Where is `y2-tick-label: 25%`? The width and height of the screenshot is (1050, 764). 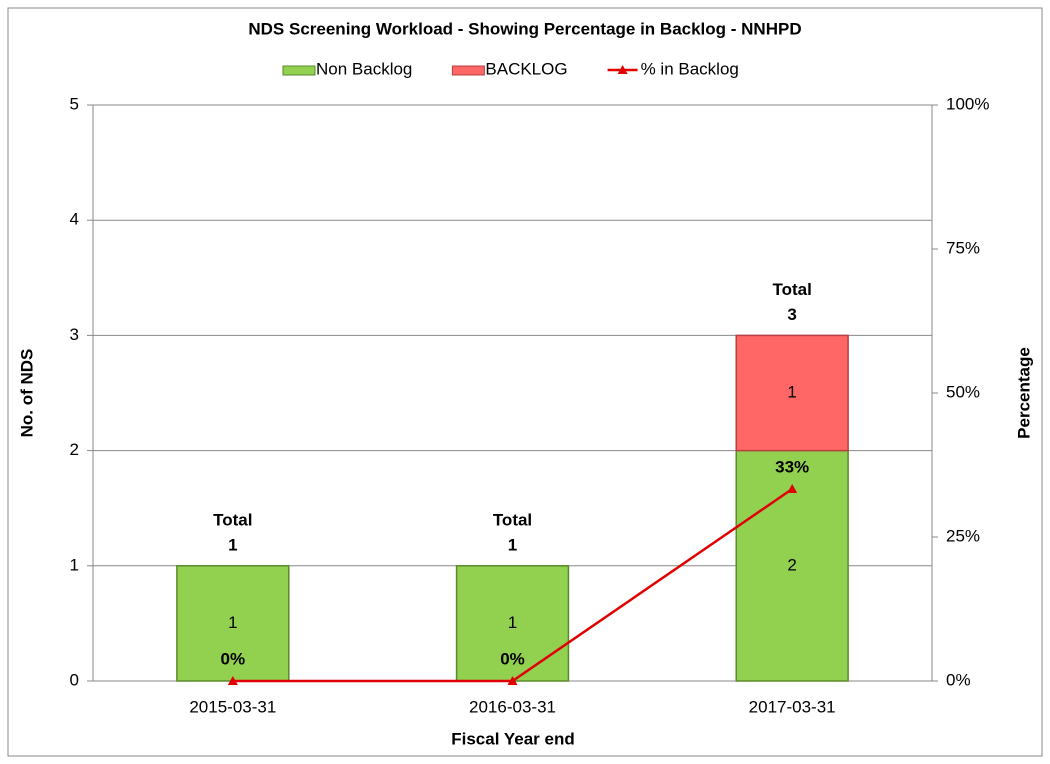
y2-tick-label: 25% is located at coordinates (963, 535).